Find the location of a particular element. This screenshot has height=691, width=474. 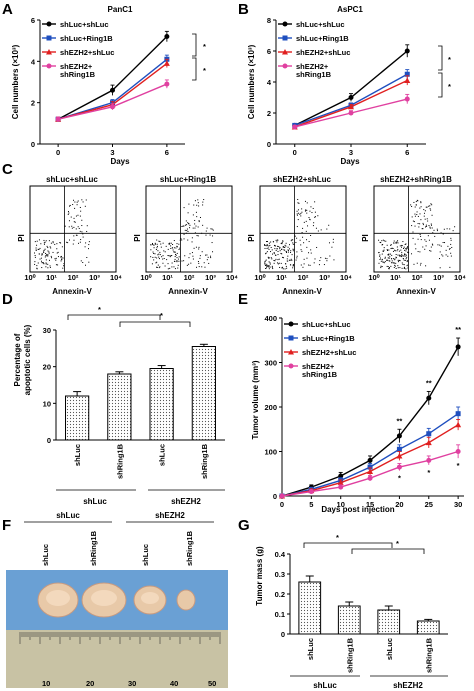

panel-b-ytick-label: 4 is located at coordinates (269, 82).